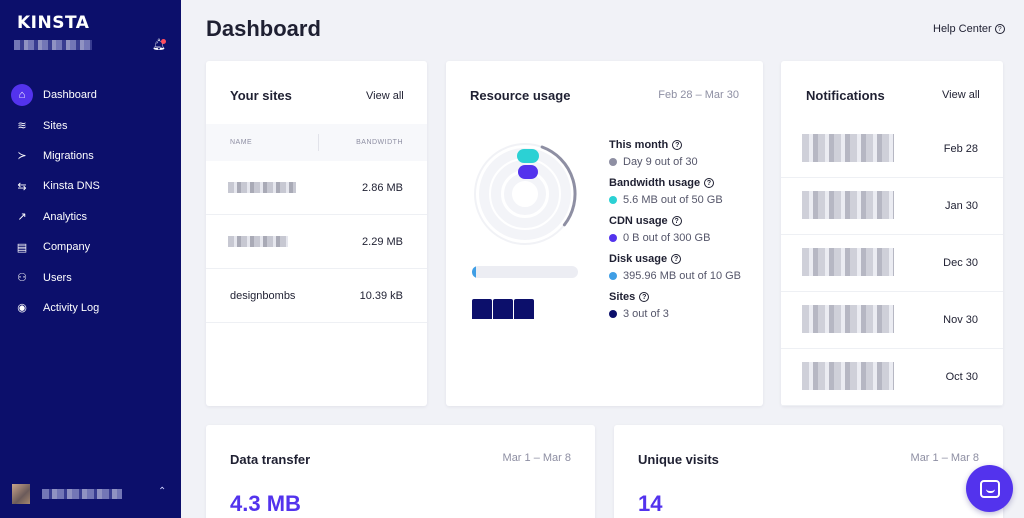 This screenshot has height=518, width=1024. Describe the element at coordinates (89, 494) in the screenshot. I see `sidebar-footer-user: ⌃` at that location.